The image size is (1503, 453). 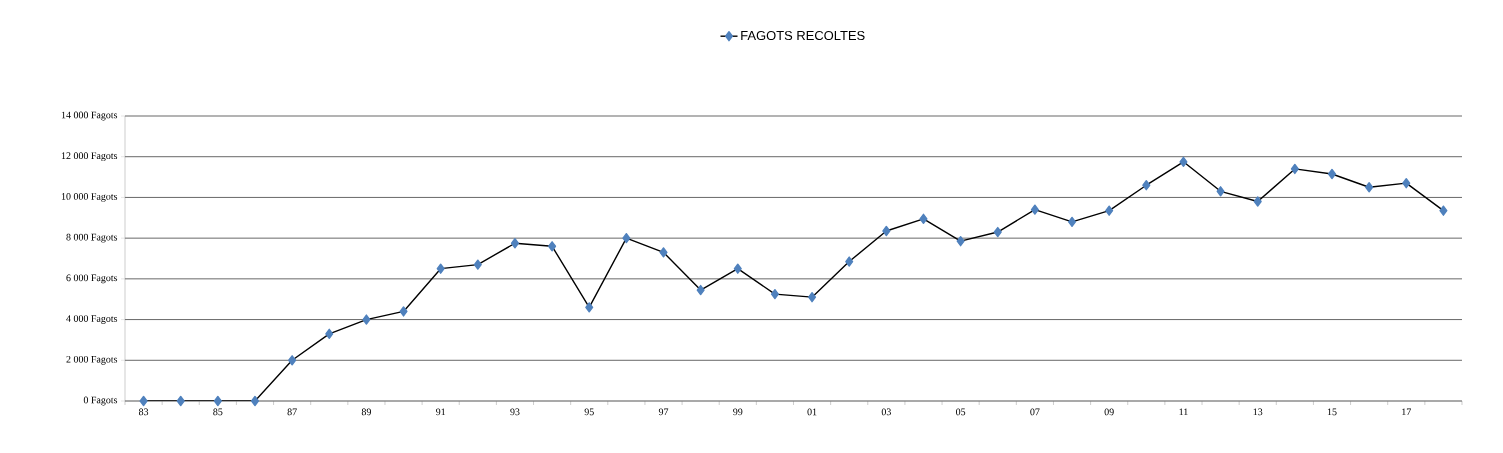 What do you see at coordinates (589, 412) in the screenshot?
I see `x-tick-label: 95` at bounding box center [589, 412].